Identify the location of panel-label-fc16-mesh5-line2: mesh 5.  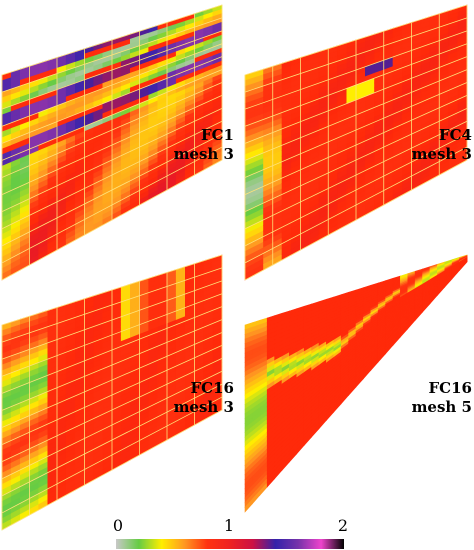
(441, 407).